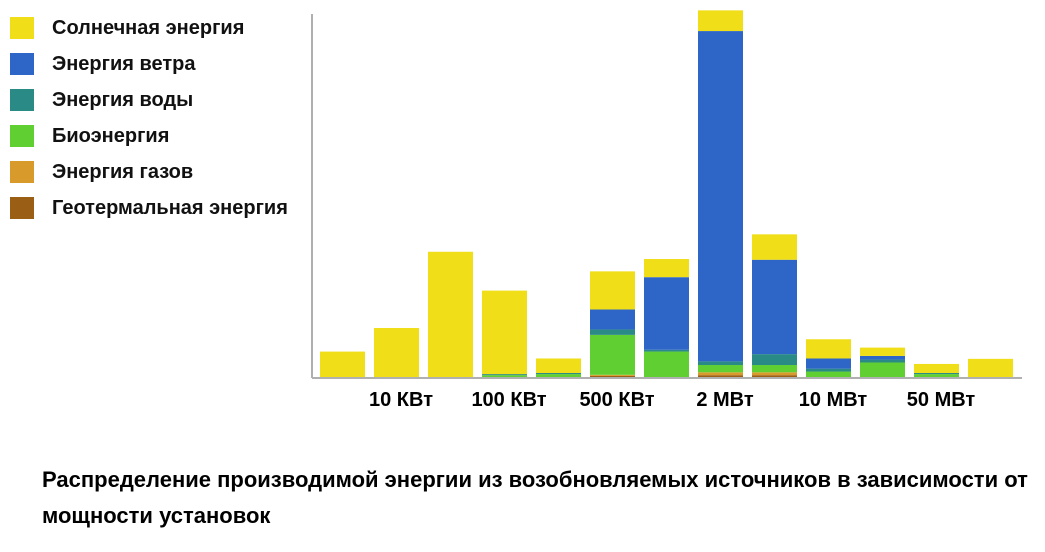  I want to click on legend-item: Биоэнергия, so click(155, 140).